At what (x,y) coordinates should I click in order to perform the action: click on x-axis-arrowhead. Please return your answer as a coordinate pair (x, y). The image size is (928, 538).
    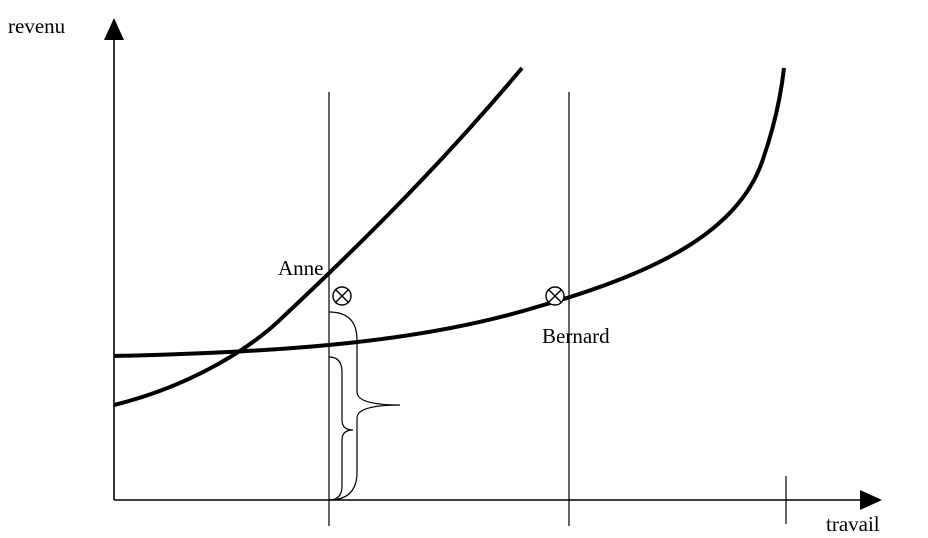
    Looking at the image, I should click on (871, 500).